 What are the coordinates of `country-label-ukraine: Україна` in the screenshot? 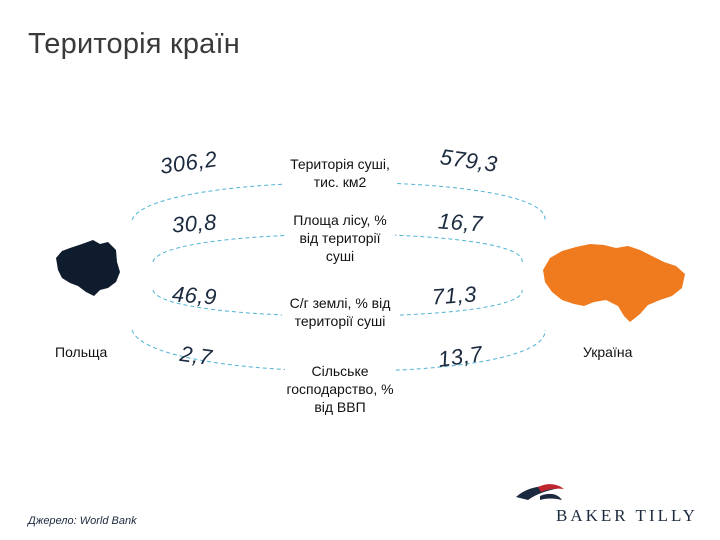 It's located at (608, 352).